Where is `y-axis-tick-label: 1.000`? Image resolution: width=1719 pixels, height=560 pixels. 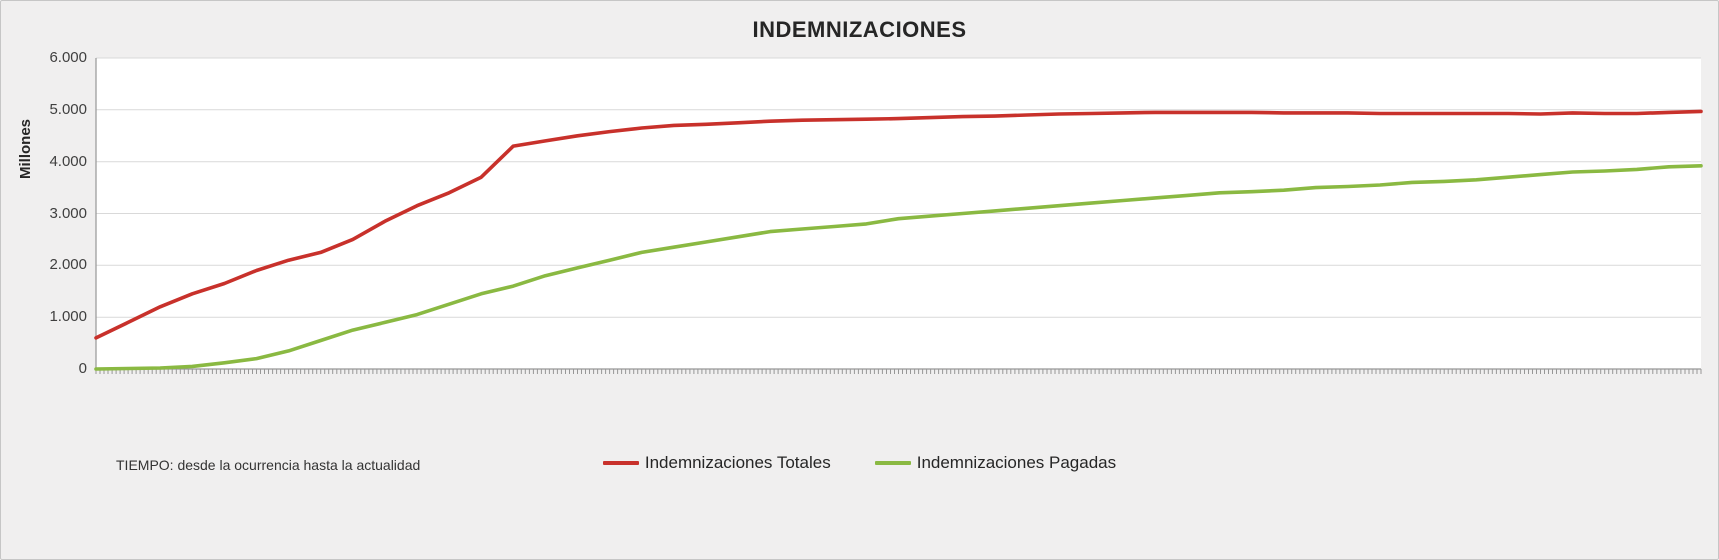 y-axis-tick-label: 1.000 is located at coordinates (68, 317).